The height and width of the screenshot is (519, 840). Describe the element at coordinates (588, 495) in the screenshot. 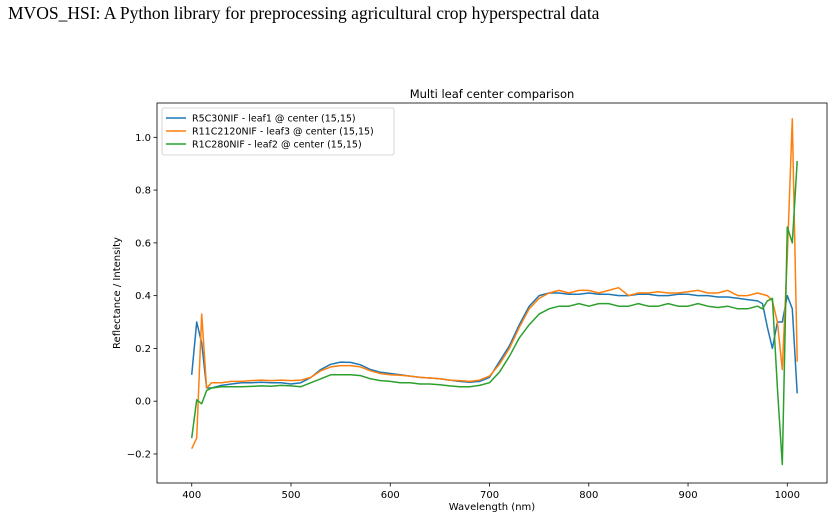

I see `x-tick-label-800: 800` at that location.